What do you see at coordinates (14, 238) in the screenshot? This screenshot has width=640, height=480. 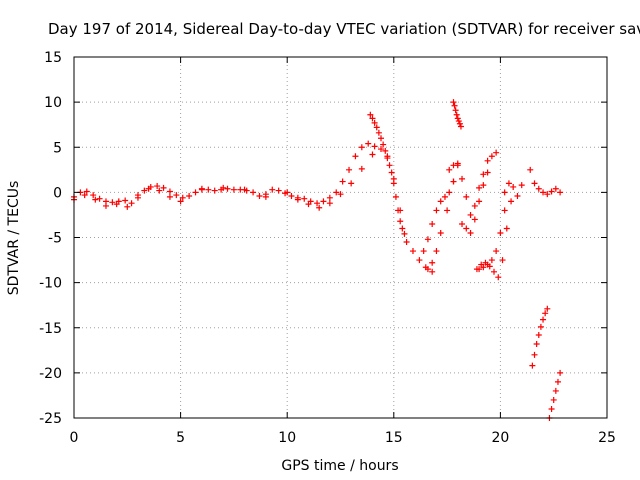 I see `y-axis-title: SDTVAR / TECUs` at bounding box center [14, 238].